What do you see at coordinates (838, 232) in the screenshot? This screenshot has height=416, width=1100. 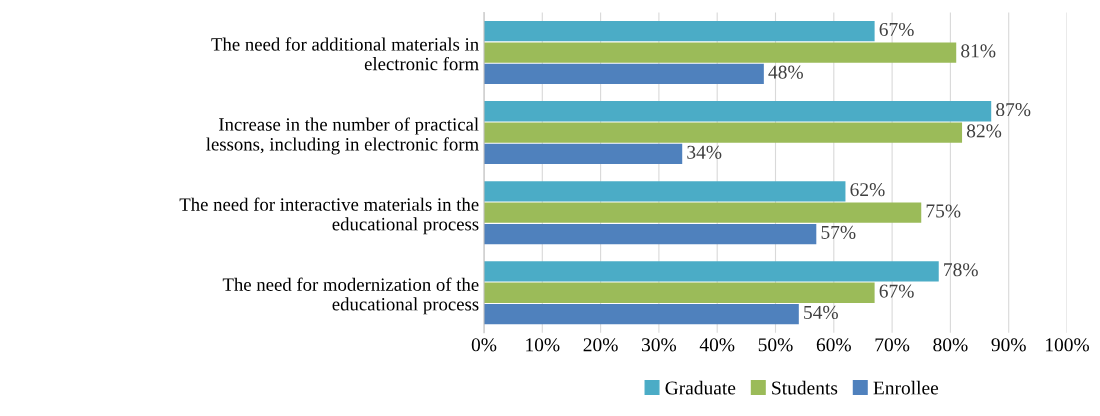 I see `data-label: 57%` at bounding box center [838, 232].